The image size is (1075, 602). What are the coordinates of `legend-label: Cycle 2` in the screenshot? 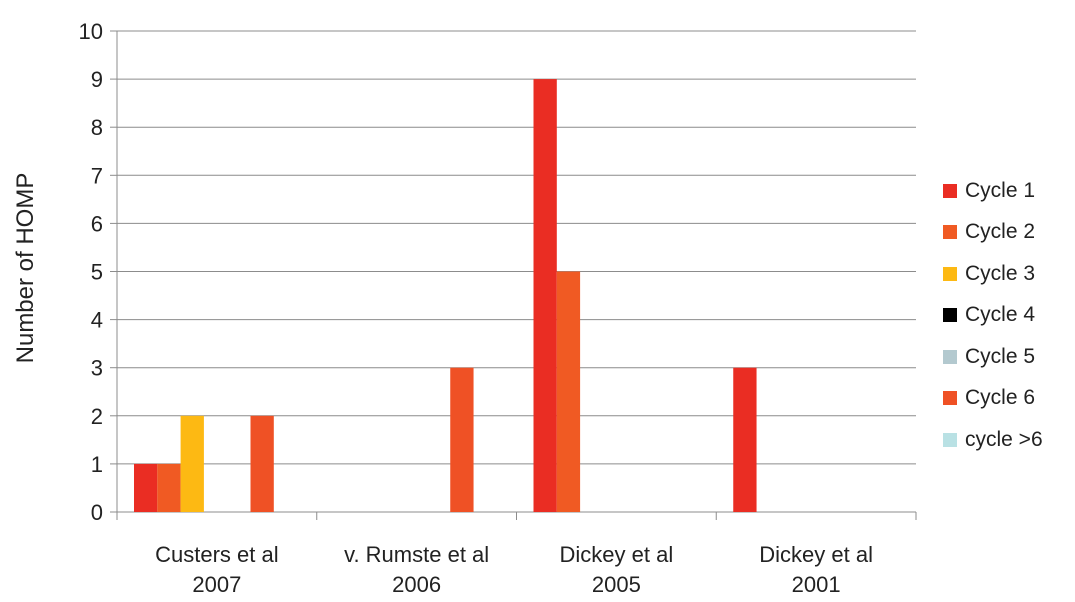 It's located at (1000, 232).